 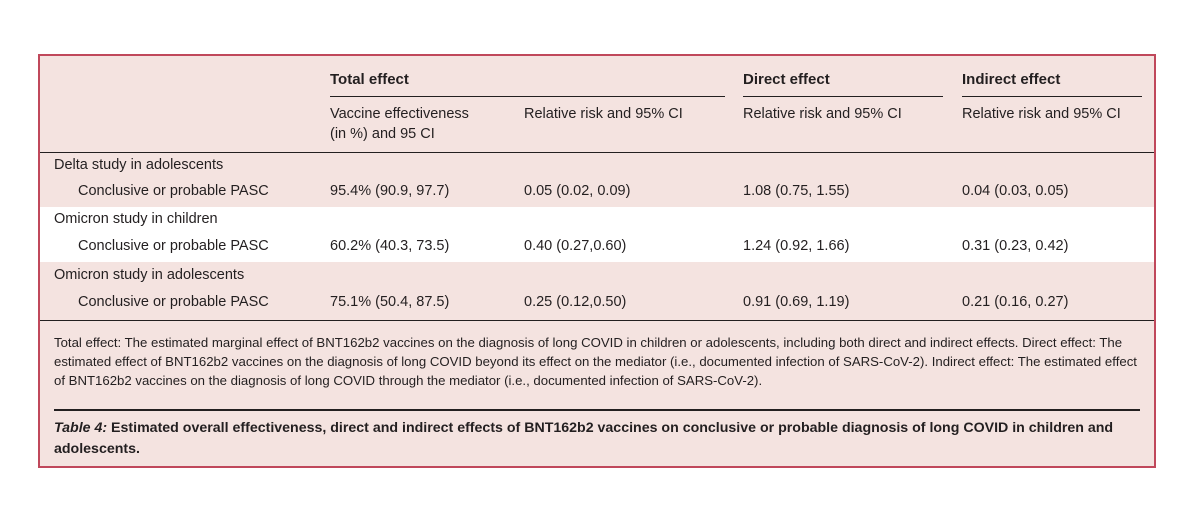 I want to click on cropped-text-line, so click(x=598, y=524).